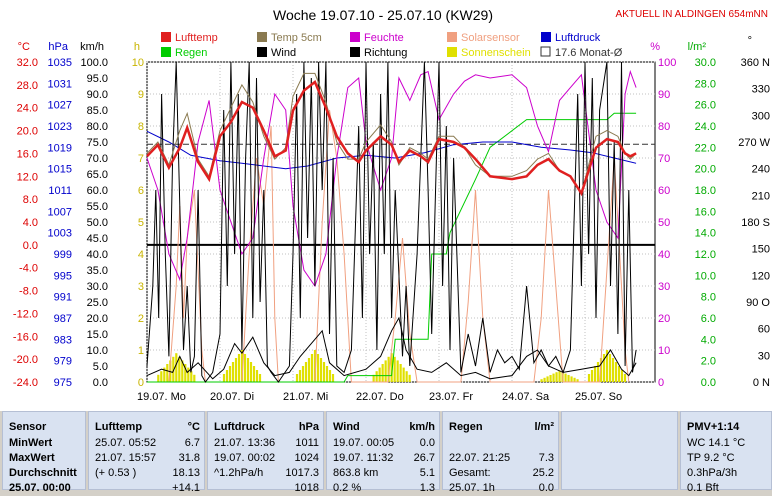 This screenshot has height=496, width=772. Describe the element at coordinates (266, 473) in the screenshot. I see `luftdruck-avg: ^1.2hPa/h 1017.3` at that location.